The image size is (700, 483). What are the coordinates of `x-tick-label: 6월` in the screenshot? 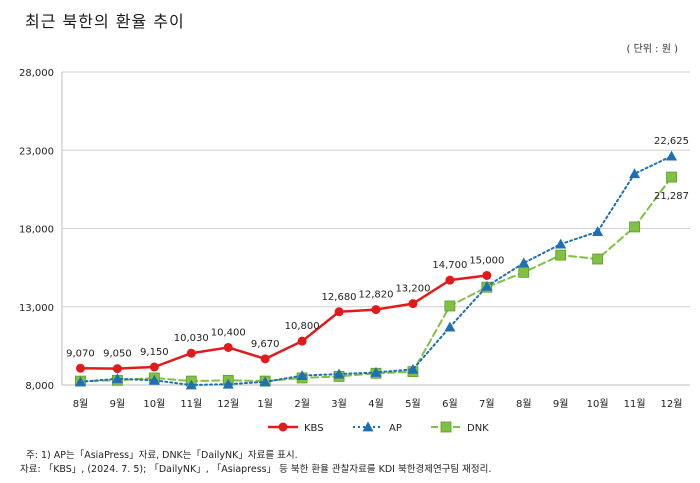 It's located at (450, 404).